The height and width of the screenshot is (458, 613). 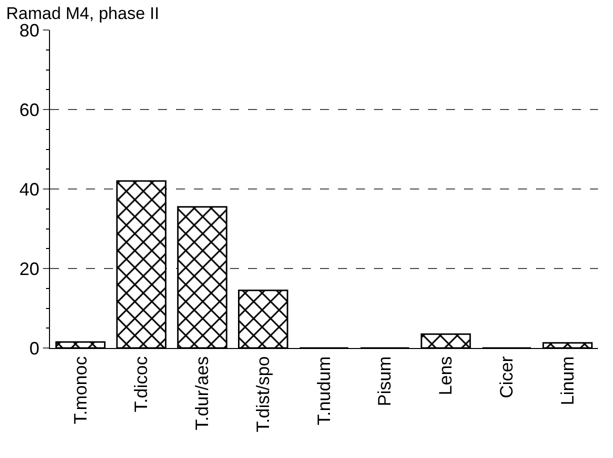 What do you see at coordinates (29, 268) in the screenshot?
I see `y-tick-label: 20` at bounding box center [29, 268].